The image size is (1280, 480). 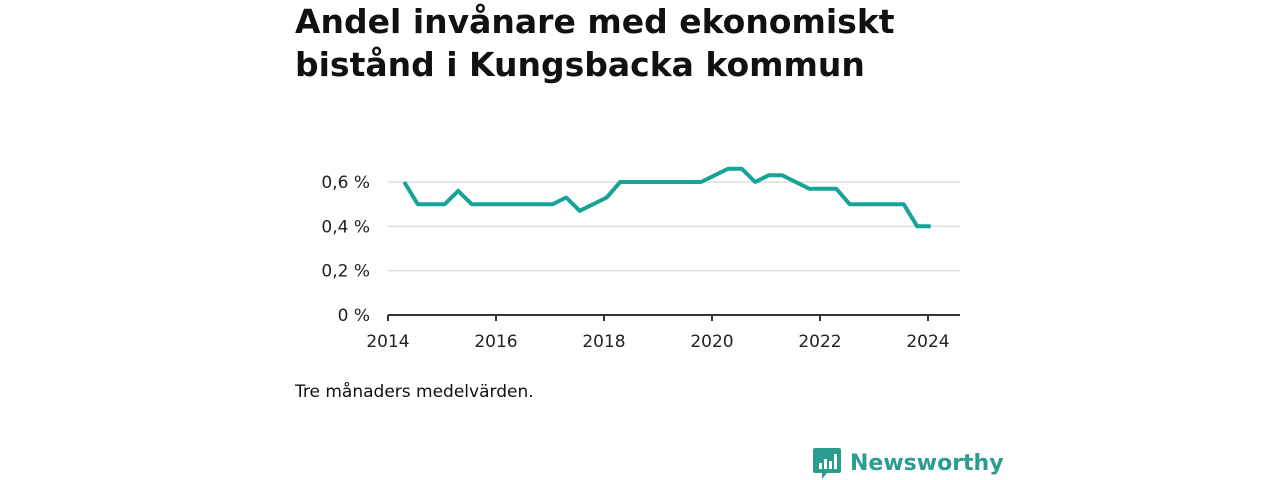 I want to click on series, so click(x=666, y=197).